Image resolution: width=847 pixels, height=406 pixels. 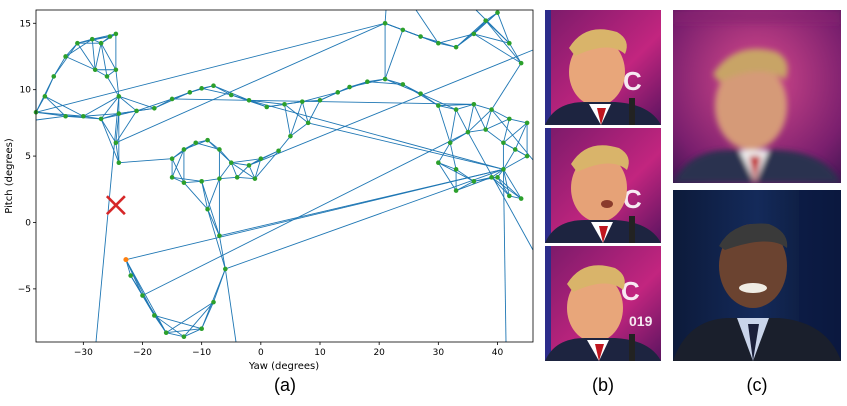 I want to click on query-marker, so click(x=115, y=205).